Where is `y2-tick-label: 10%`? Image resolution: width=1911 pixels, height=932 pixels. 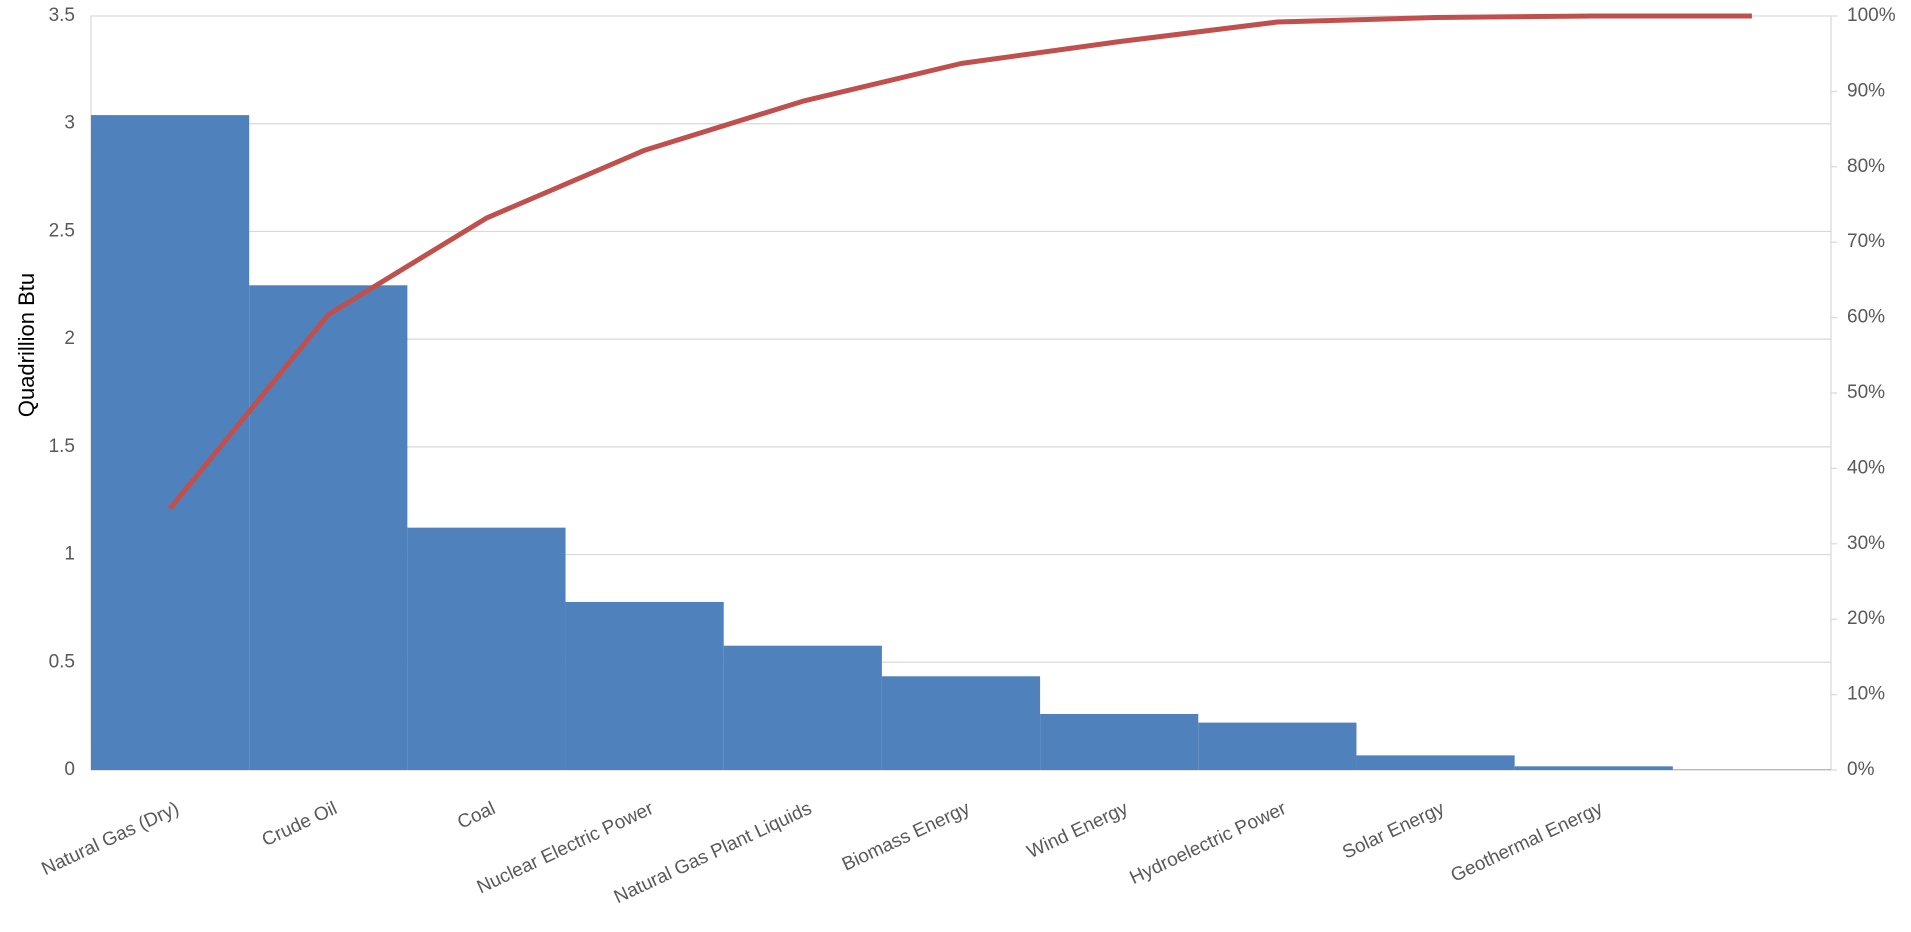 y2-tick-label: 10% is located at coordinates (1866, 694).